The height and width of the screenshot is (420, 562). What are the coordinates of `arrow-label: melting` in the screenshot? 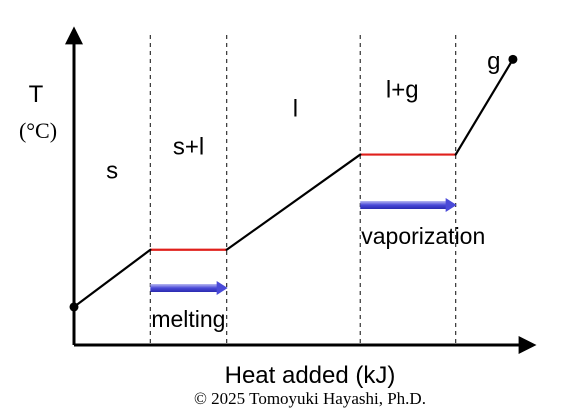 It's located at (188, 319).